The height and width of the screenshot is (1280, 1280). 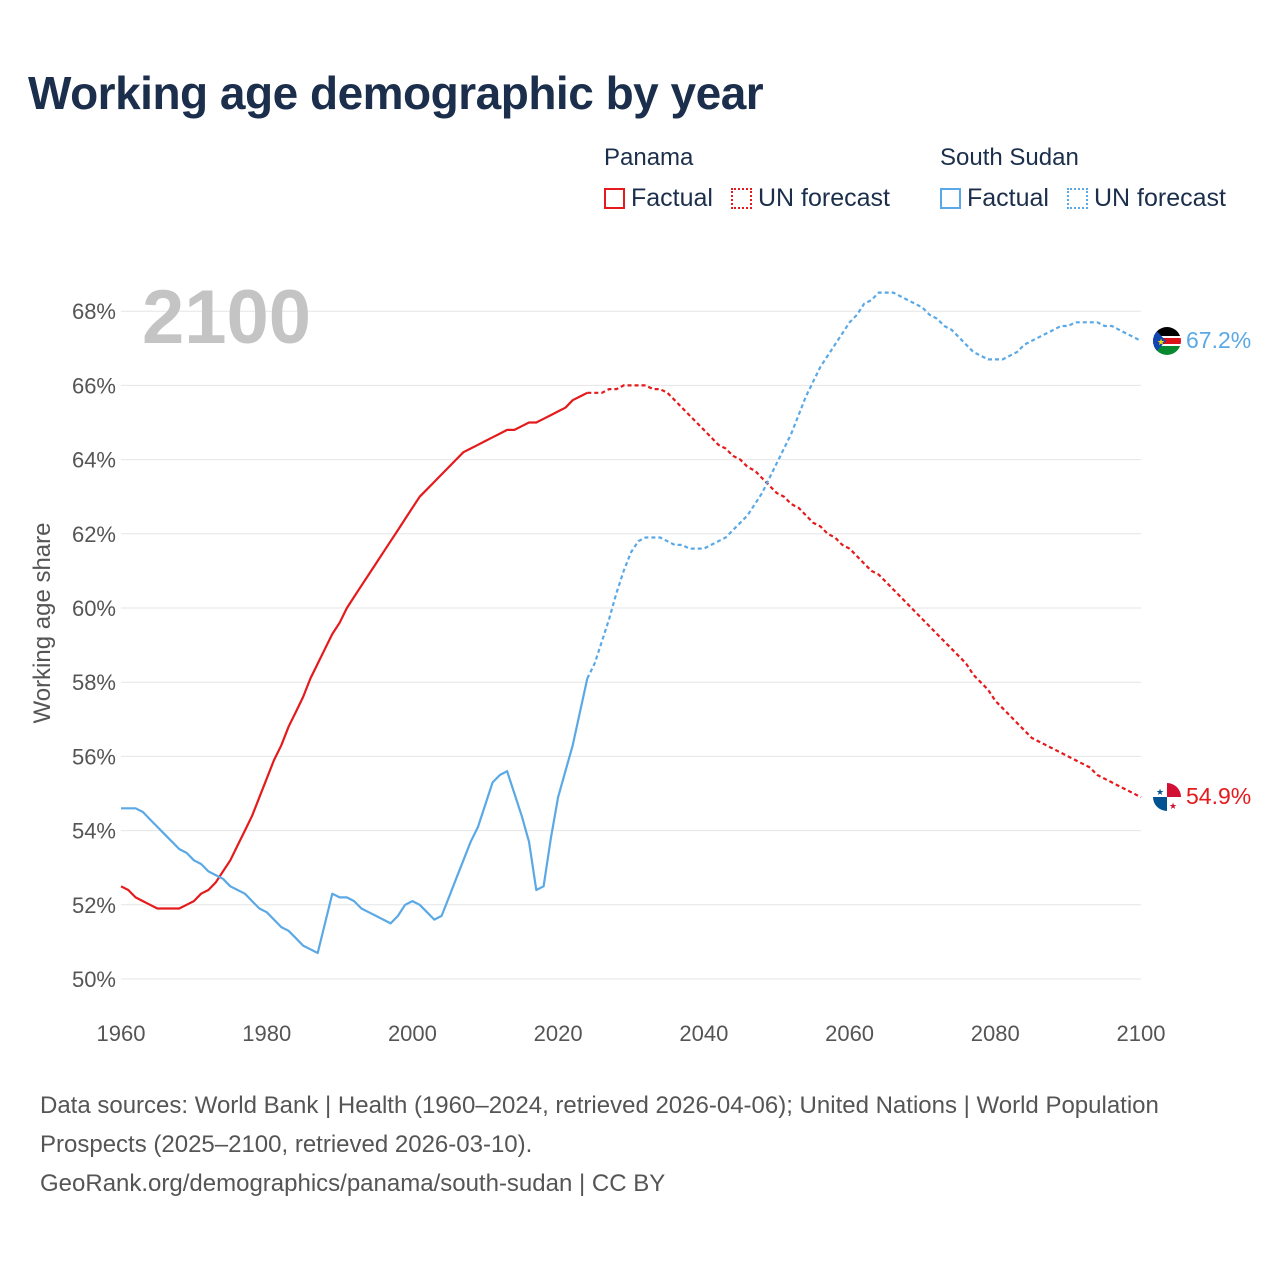 What do you see at coordinates (1167, 797) in the screenshot?
I see `panama-flag-icon: ★ ★` at bounding box center [1167, 797].